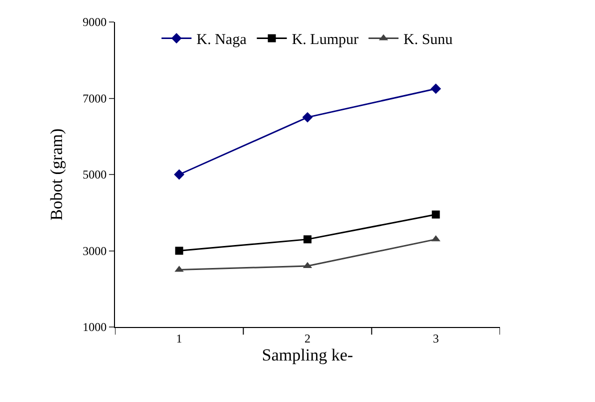 The image size is (595, 402). Describe the element at coordinates (94, 251) in the screenshot. I see `y-tick-label: 3000` at that location.